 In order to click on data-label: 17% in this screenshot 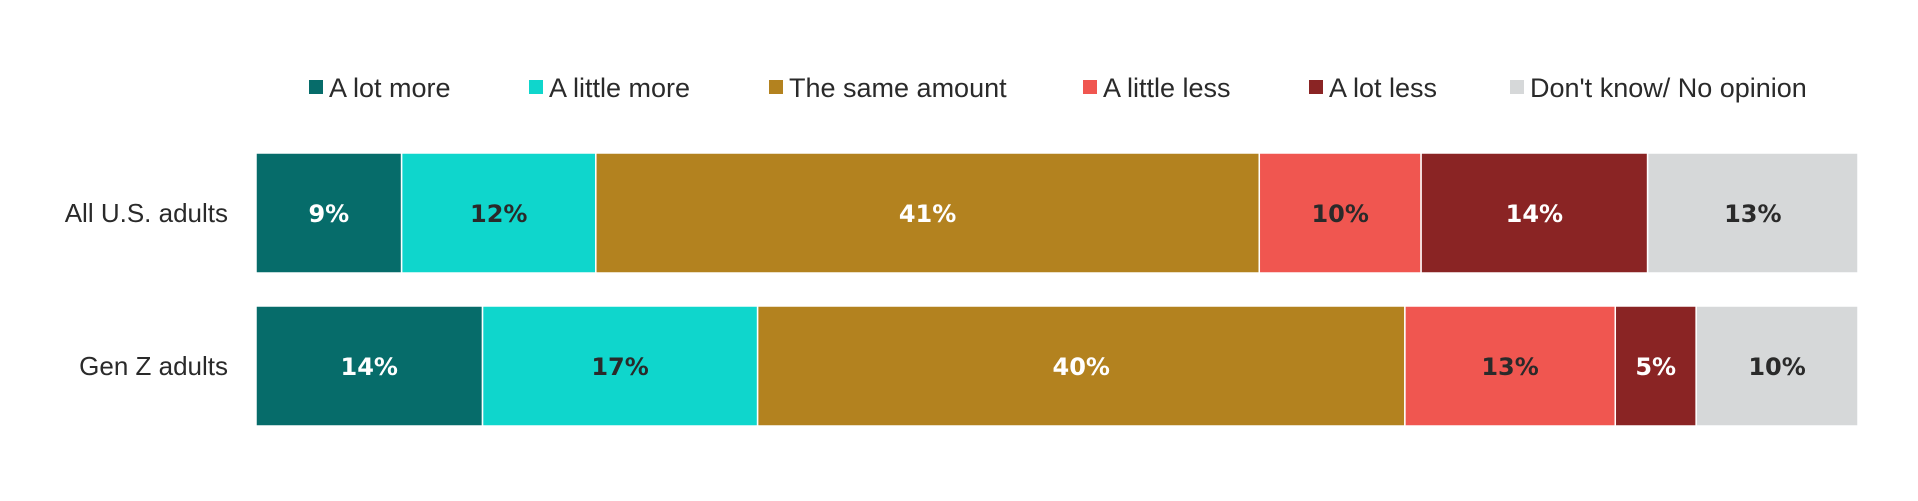, I will do `click(619, 367)`.